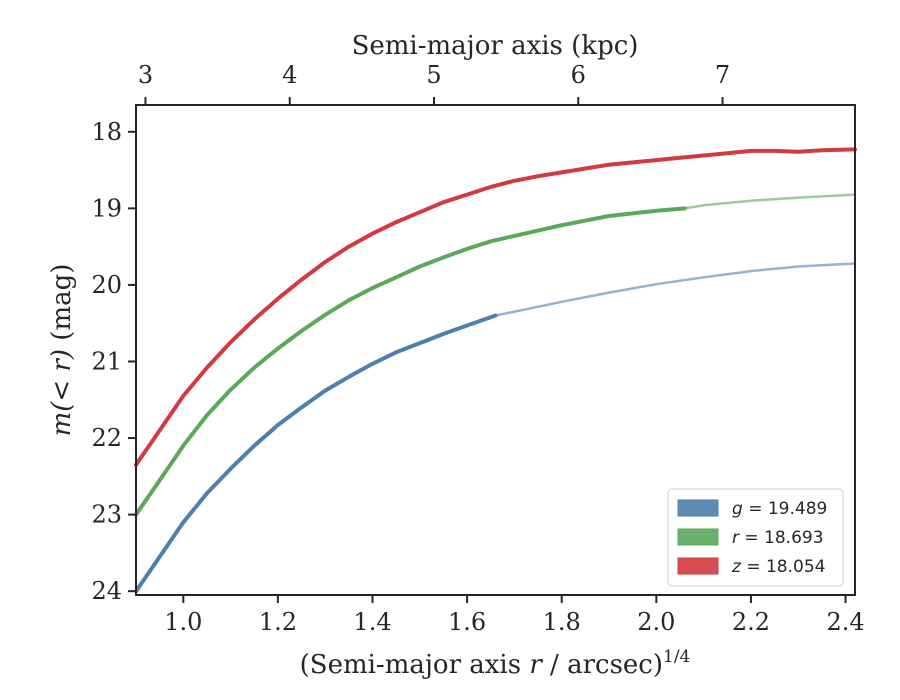 This screenshot has height=700, width=900. I want to click on top-x-tick-label: 7, so click(722, 75).